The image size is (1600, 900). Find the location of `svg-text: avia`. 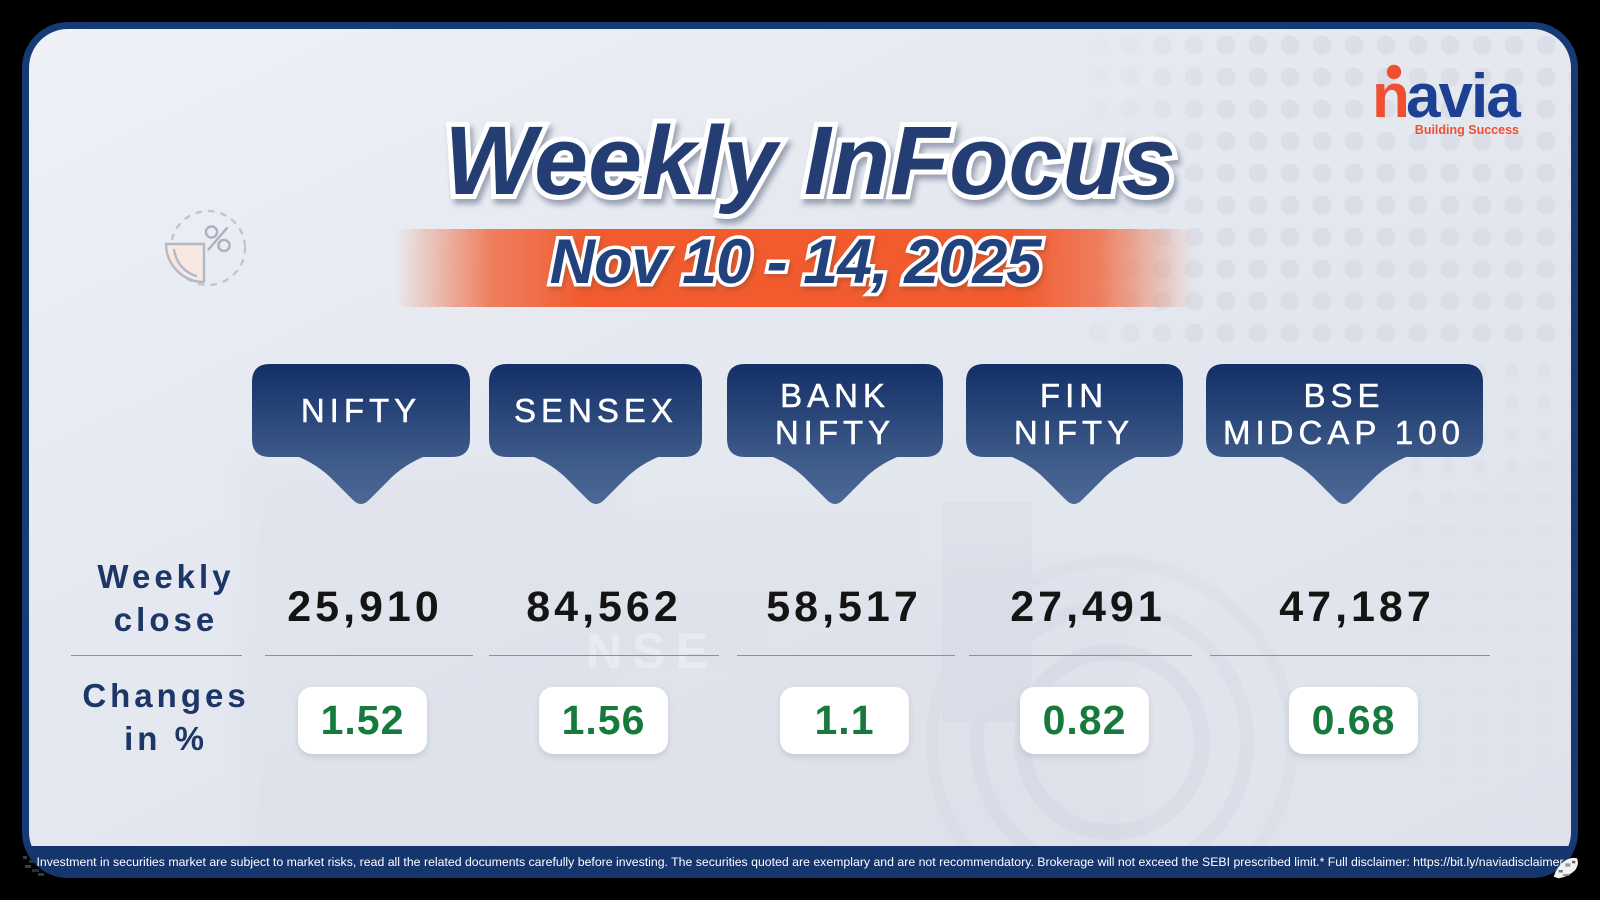

svg-text: avia is located at coordinates (1463, 96).